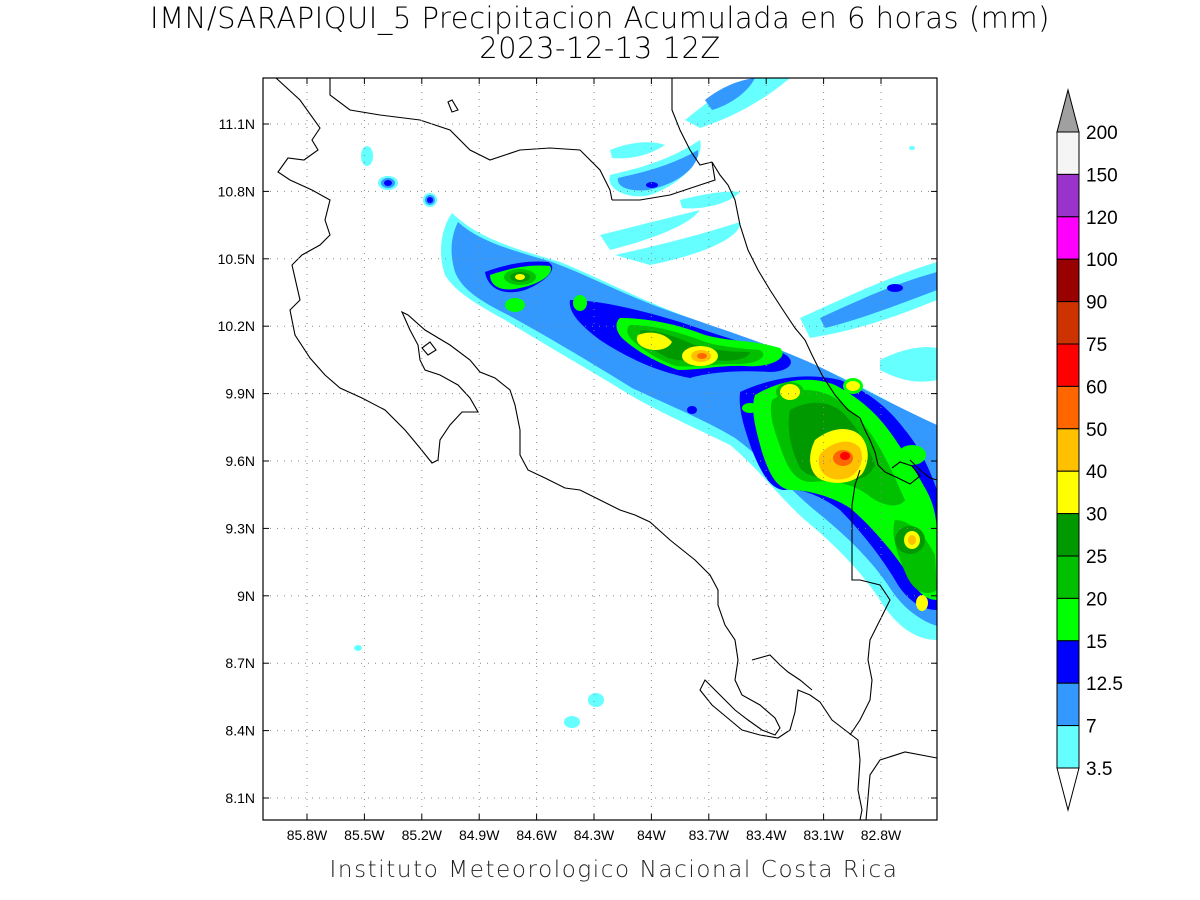 The image size is (1200, 900). I want to click on colorbar-label: 200, so click(1102, 133).